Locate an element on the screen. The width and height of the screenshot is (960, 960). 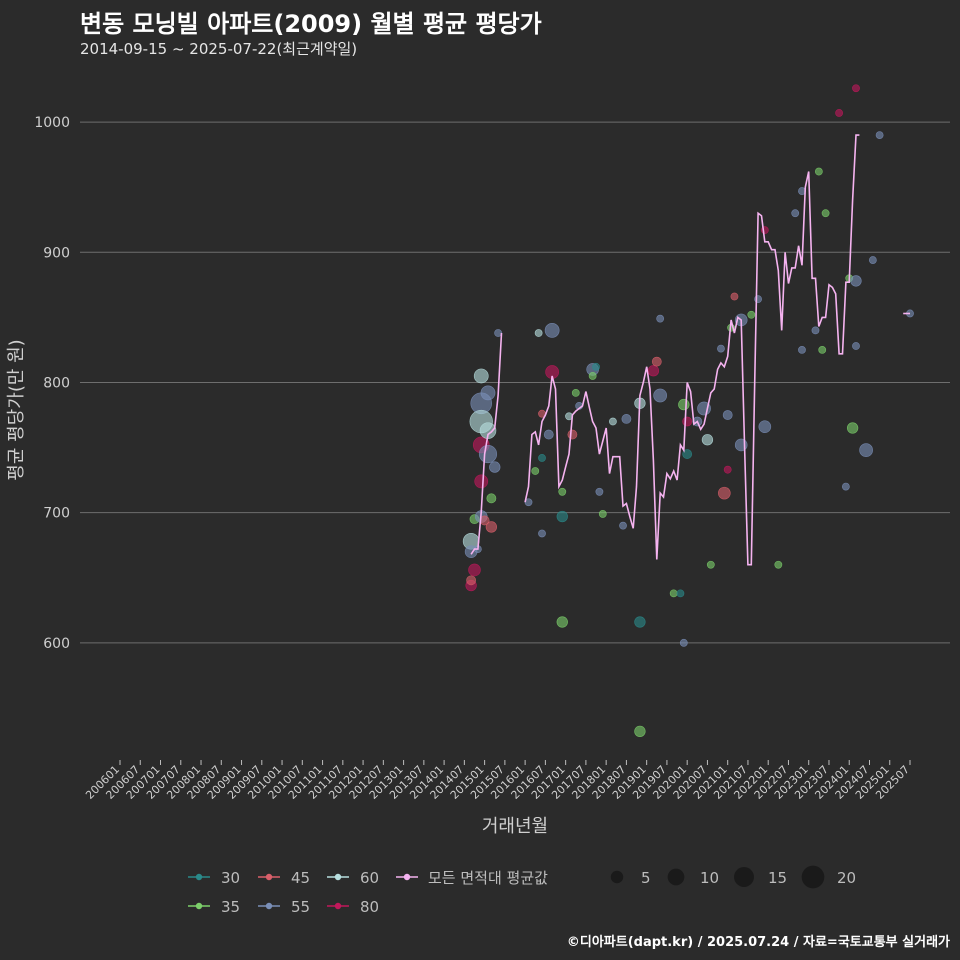
y-tick-label: 700 is located at coordinates (56, 514).